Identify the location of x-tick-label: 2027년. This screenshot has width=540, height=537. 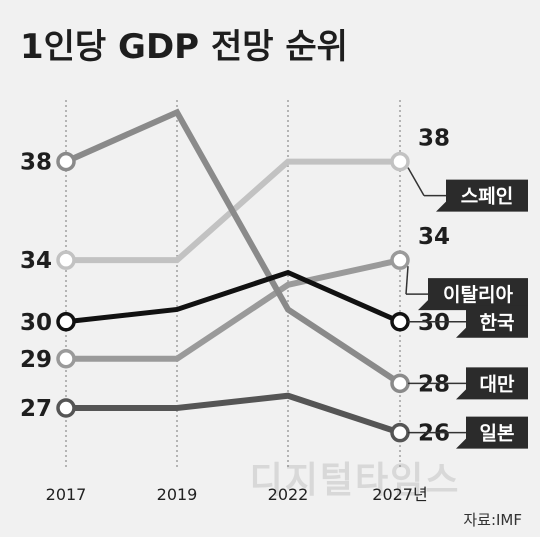
(399, 494).